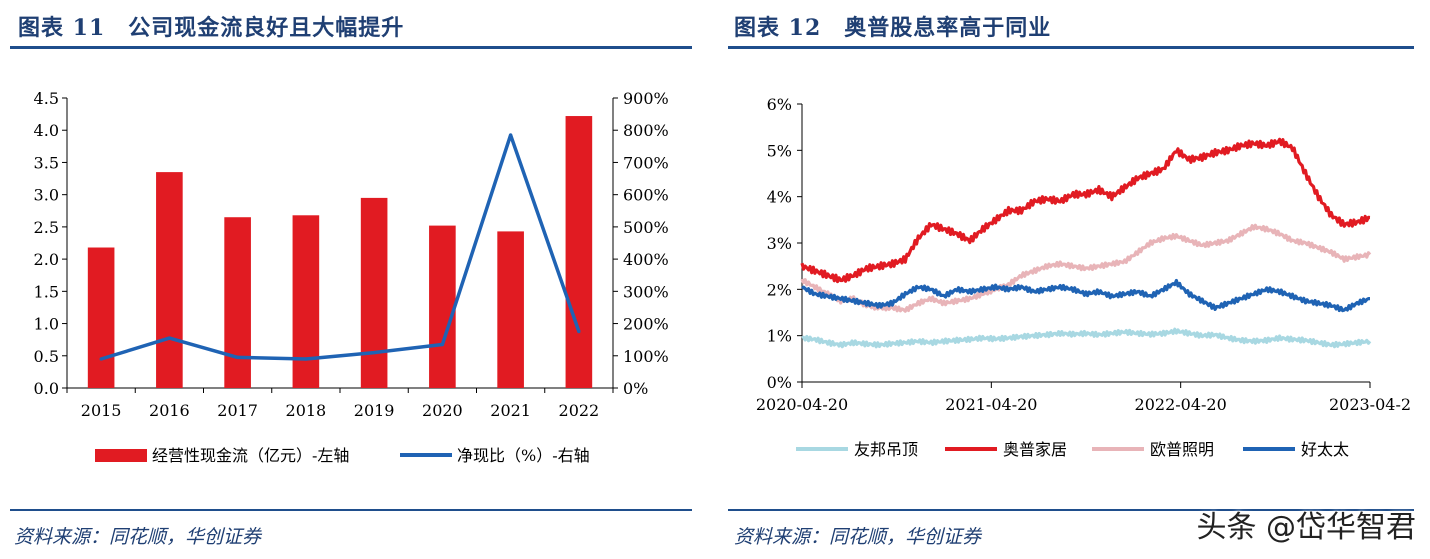 The height and width of the screenshot is (559, 1430). What do you see at coordinates (306, 410) in the screenshot?
I see `x-tick-label: 2018` at bounding box center [306, 410].